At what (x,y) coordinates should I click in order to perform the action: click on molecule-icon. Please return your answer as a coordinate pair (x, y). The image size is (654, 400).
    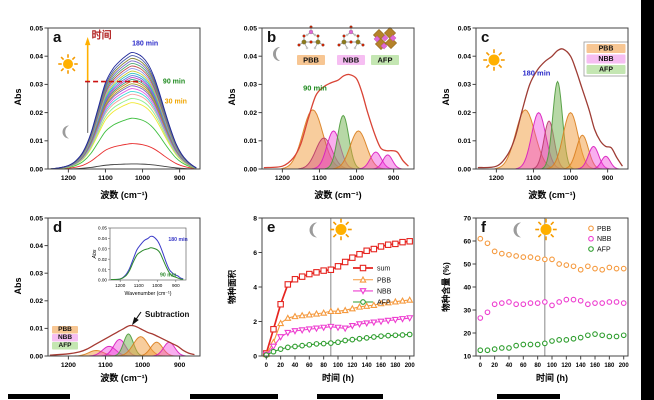
    Looking at the image, I should click on (385, 38).